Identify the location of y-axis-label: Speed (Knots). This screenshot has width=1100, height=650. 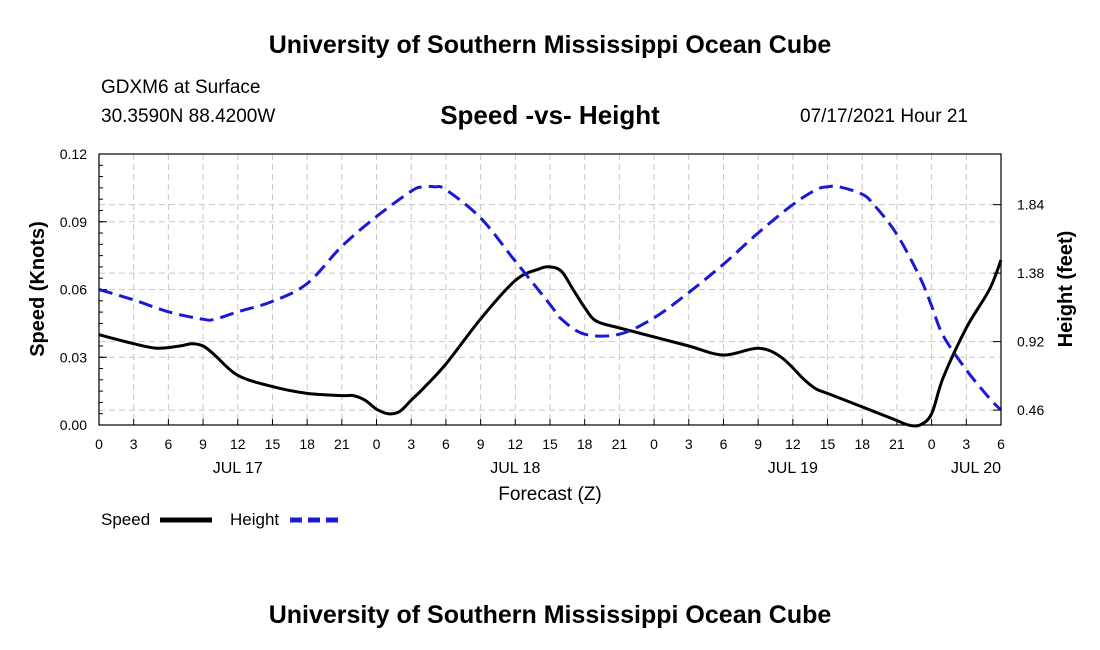
(38, 289).